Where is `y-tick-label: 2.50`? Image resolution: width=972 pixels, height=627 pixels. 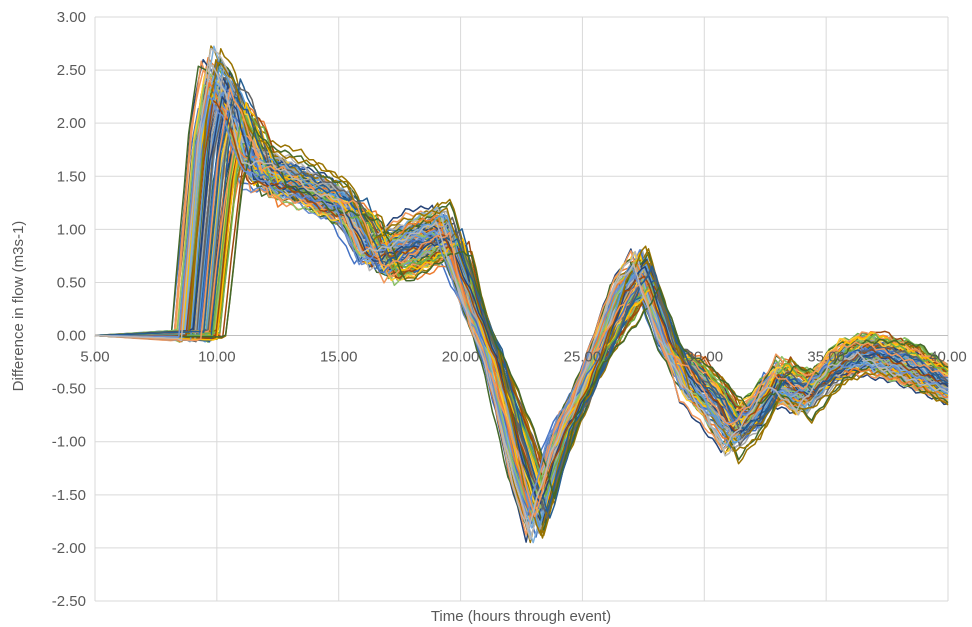
y-tick-label: 2.50 is located at coordinates (71, 70).